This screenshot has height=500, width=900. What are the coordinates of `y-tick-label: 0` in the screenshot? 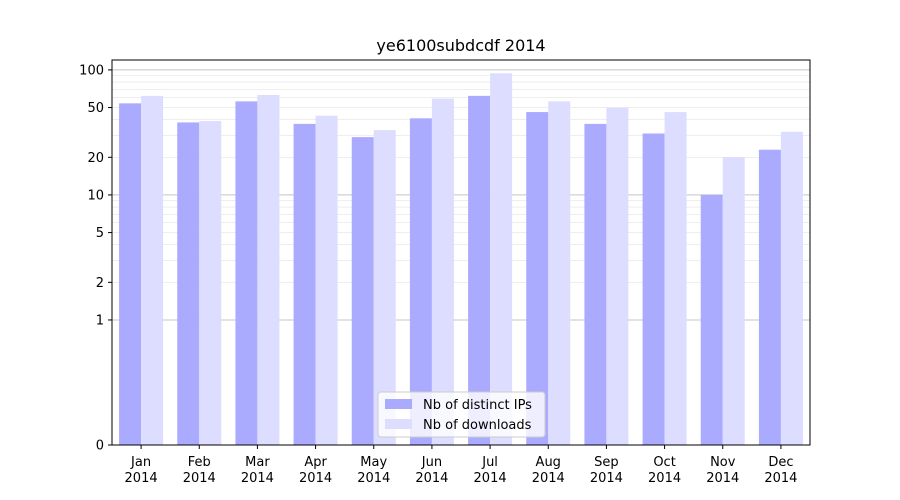 It's located at (100, 446).